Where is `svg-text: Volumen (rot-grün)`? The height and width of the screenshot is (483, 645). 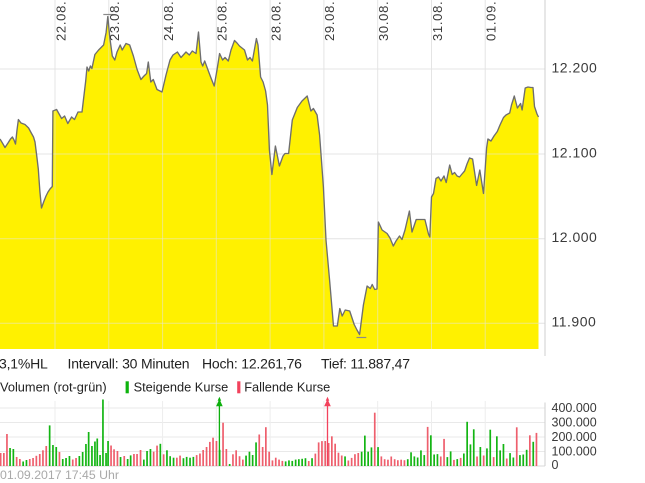 svg-text: Volumen (rot-grün) is located at coordinates (53, 386).